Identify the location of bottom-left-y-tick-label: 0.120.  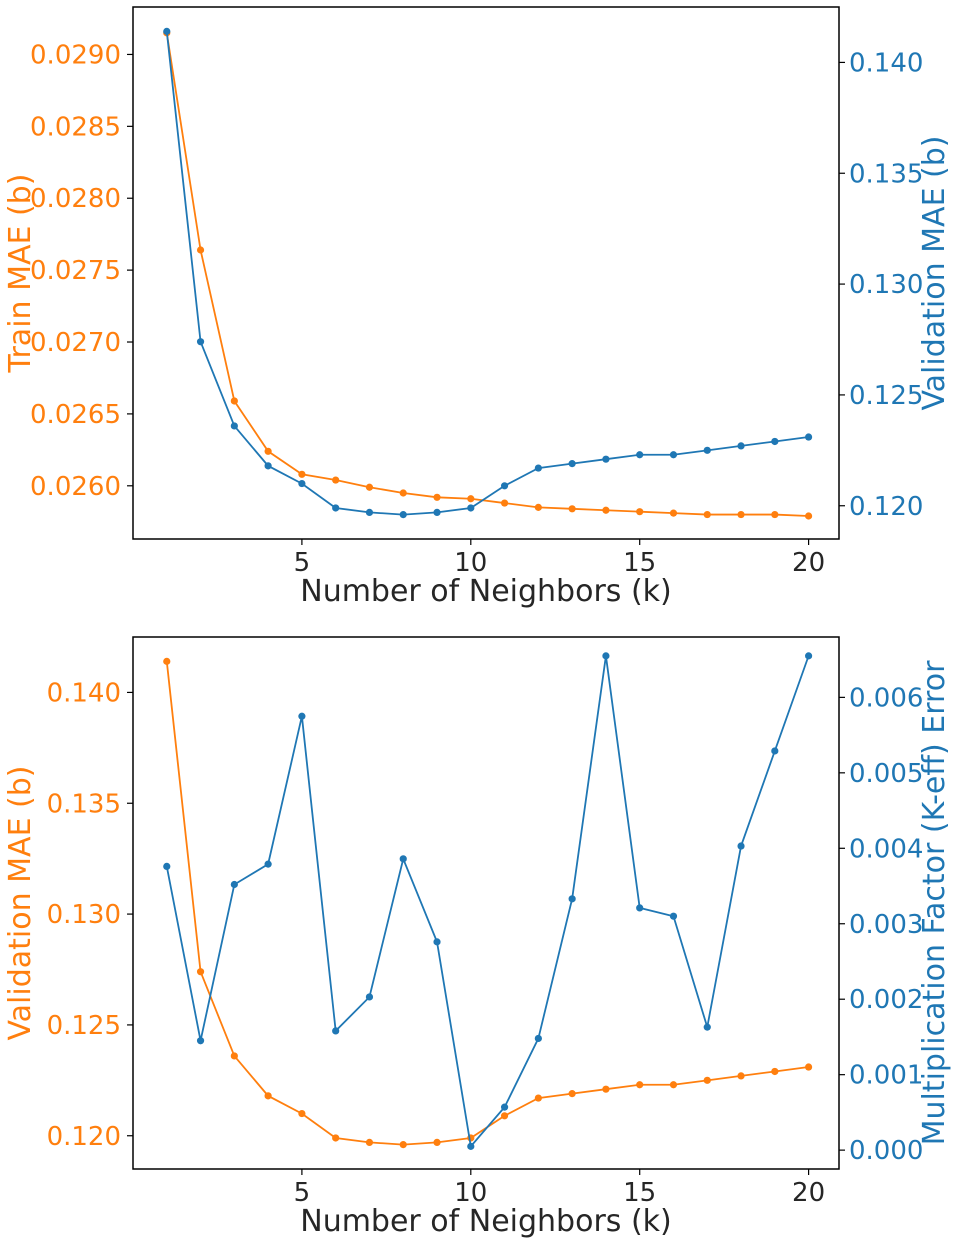
(84, 1137).